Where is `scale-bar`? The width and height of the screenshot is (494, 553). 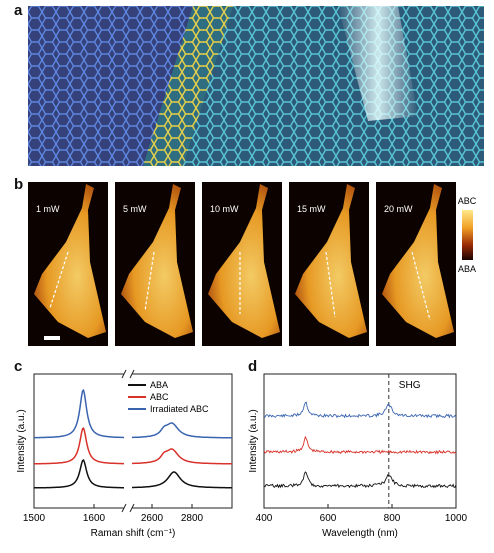
scale-bar is located at coordinates (52, 338).